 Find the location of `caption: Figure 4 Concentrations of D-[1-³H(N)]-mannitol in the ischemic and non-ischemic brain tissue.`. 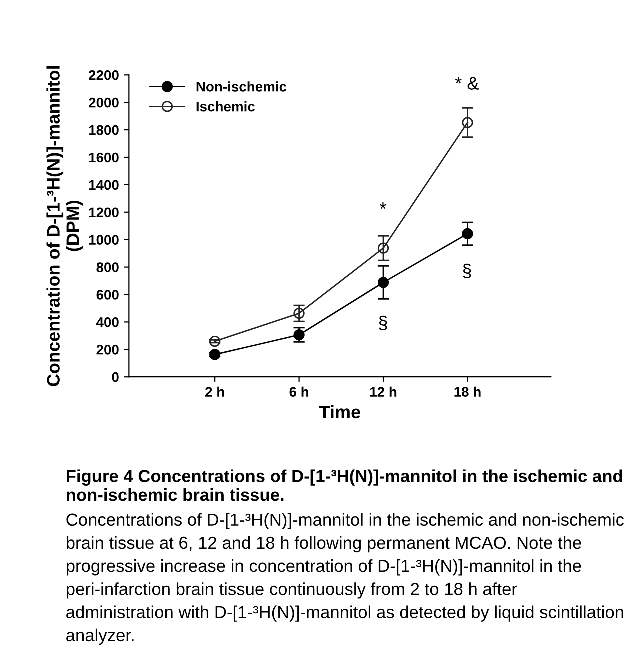

caption: Figure 4 Concentrations of D-[1-³H(N)]-mannitol in the ischemic and non-ischemic brain tissue. is located at coordinates (344, 486).